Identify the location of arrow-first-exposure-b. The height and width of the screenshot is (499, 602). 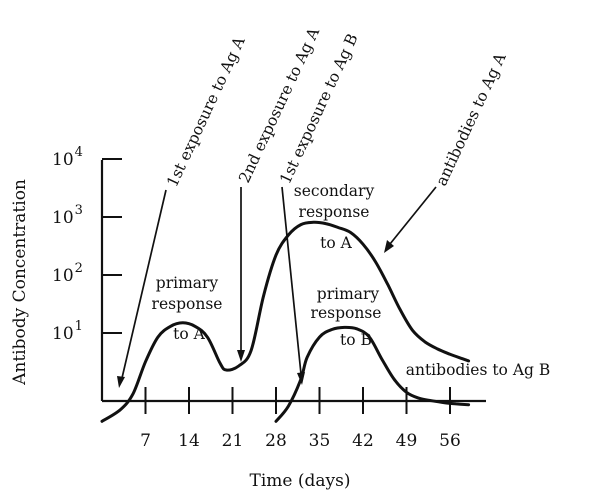
(293, 285).